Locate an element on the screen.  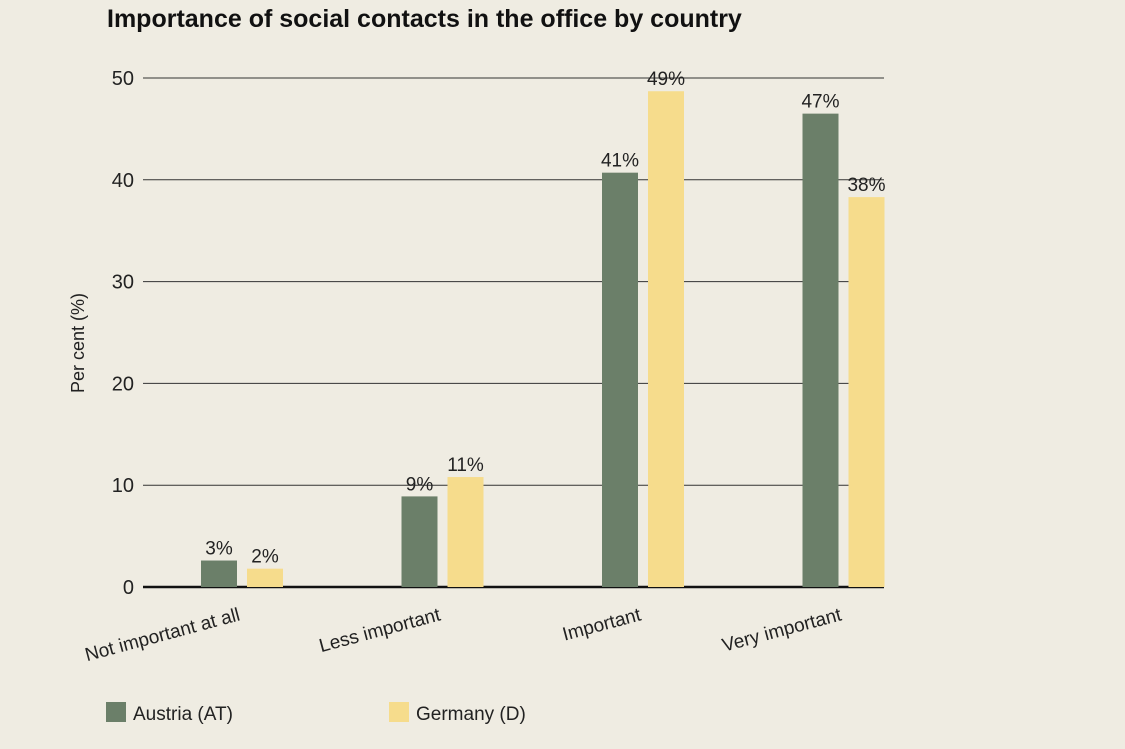
data-label: 3% is located at coordinates (219, 549).